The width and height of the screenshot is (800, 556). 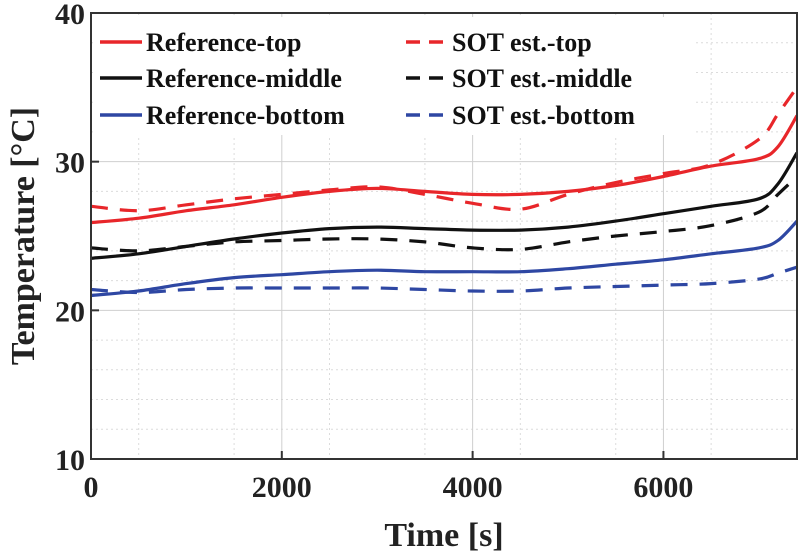 I want to click on legend-label: SOT est.-bottom, so click(x=543, y=115).